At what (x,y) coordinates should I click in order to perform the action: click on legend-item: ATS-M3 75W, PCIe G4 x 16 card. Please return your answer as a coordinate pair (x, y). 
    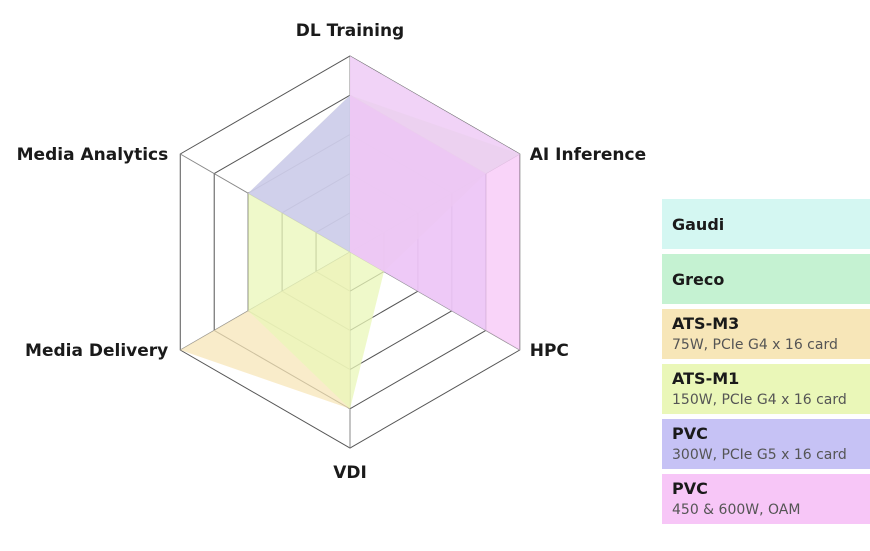
    Looking at the image, I should click on (766, 334).